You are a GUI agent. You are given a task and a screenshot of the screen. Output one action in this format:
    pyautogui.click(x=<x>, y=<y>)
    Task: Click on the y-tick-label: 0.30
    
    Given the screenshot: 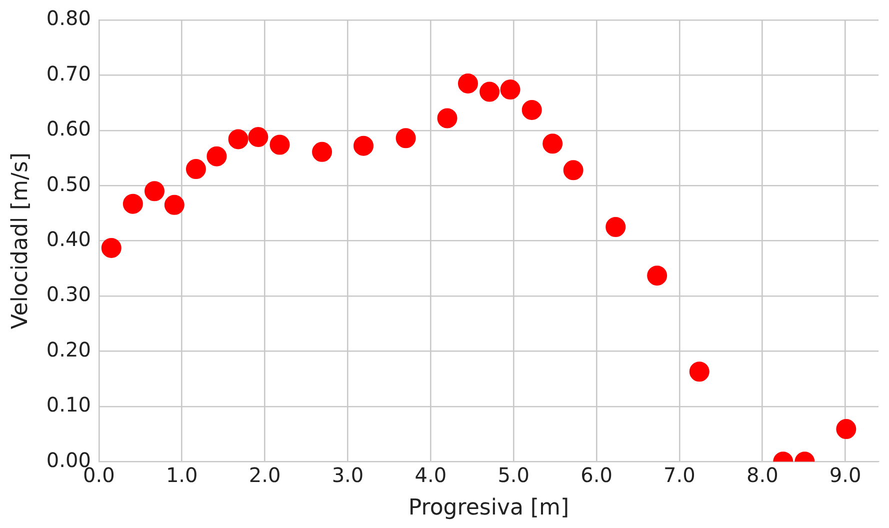 What is the action you would take?
    pyautogui.click(x=68, y=294)
    